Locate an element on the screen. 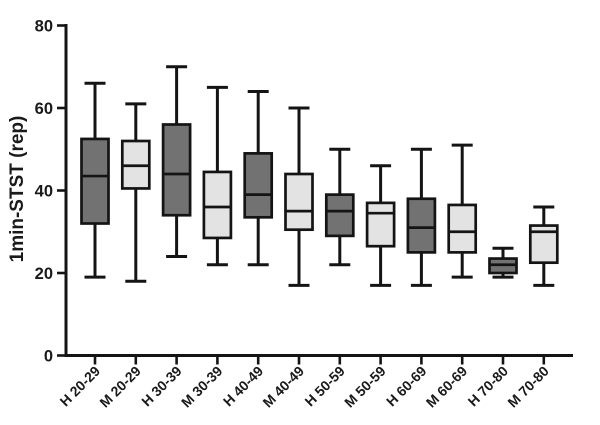 The width and height of the screenshot is (600, 425). y-axis-title: 1min-STST (rep) is located at coordinates (17, 189).